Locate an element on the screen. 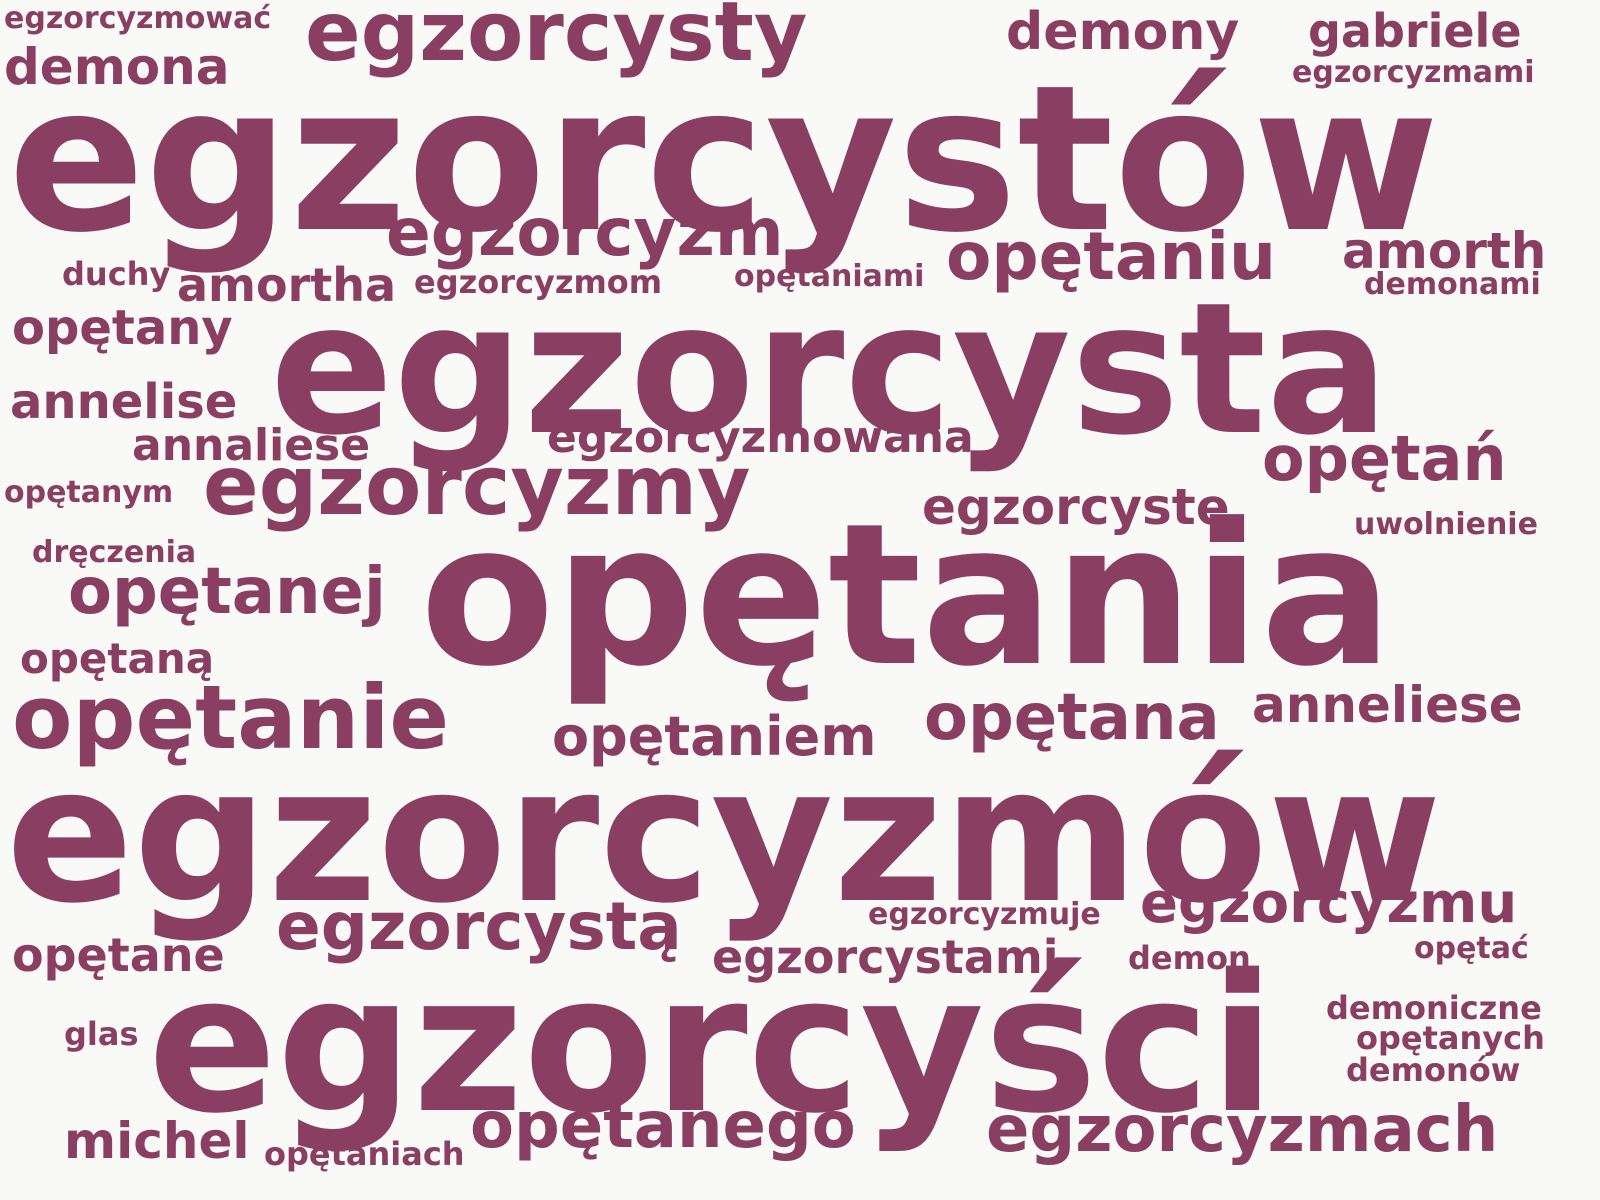  cloud-word: amorth is located at coordinates (1444, 251).